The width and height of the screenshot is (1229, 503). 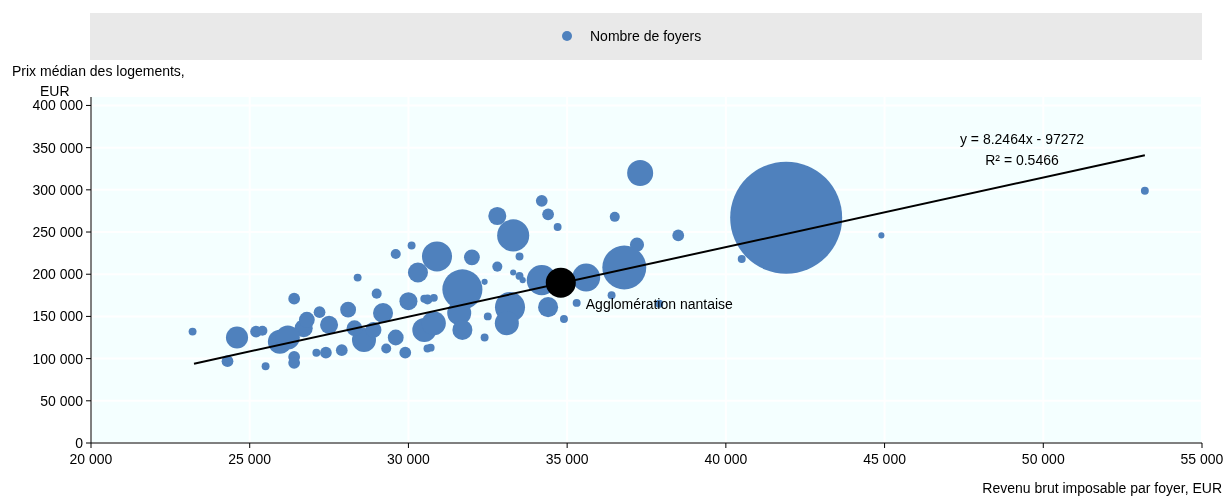 What do you see at coordinates (91, 459) in the screenshot?
I see `x-tick-label: 20 000` at bounding box center [91, 459].